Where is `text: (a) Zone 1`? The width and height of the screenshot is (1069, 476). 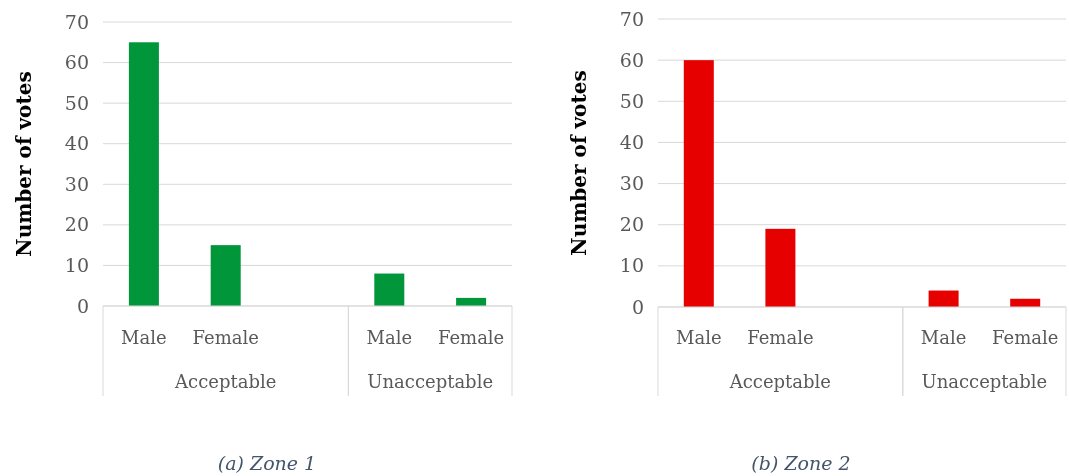 text: (a) Zone 1 is located at coordinates (267, 463).